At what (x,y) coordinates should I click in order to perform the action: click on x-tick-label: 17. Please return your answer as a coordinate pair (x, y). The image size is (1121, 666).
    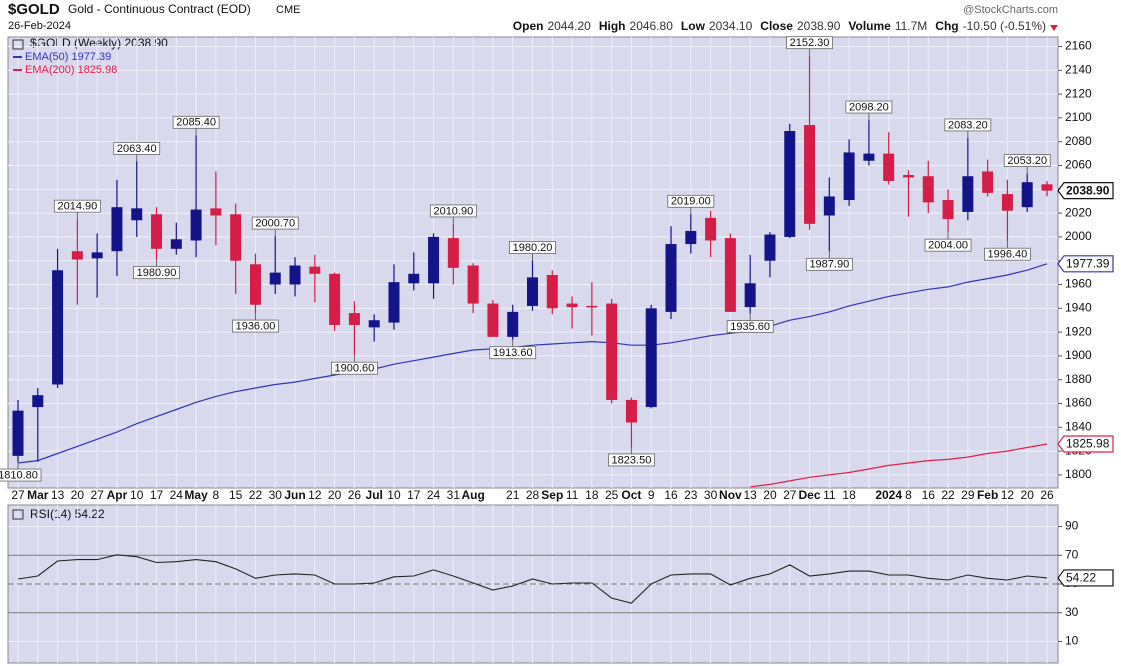
    Looking at the image, I should click on (157, 495).